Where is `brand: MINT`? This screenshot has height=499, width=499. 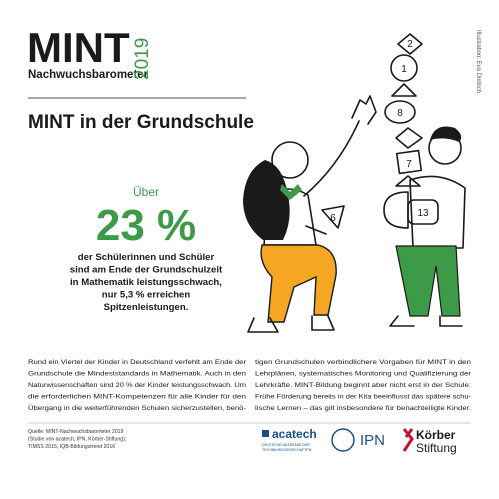 brand: MINT is located at coordinates (78, 47).